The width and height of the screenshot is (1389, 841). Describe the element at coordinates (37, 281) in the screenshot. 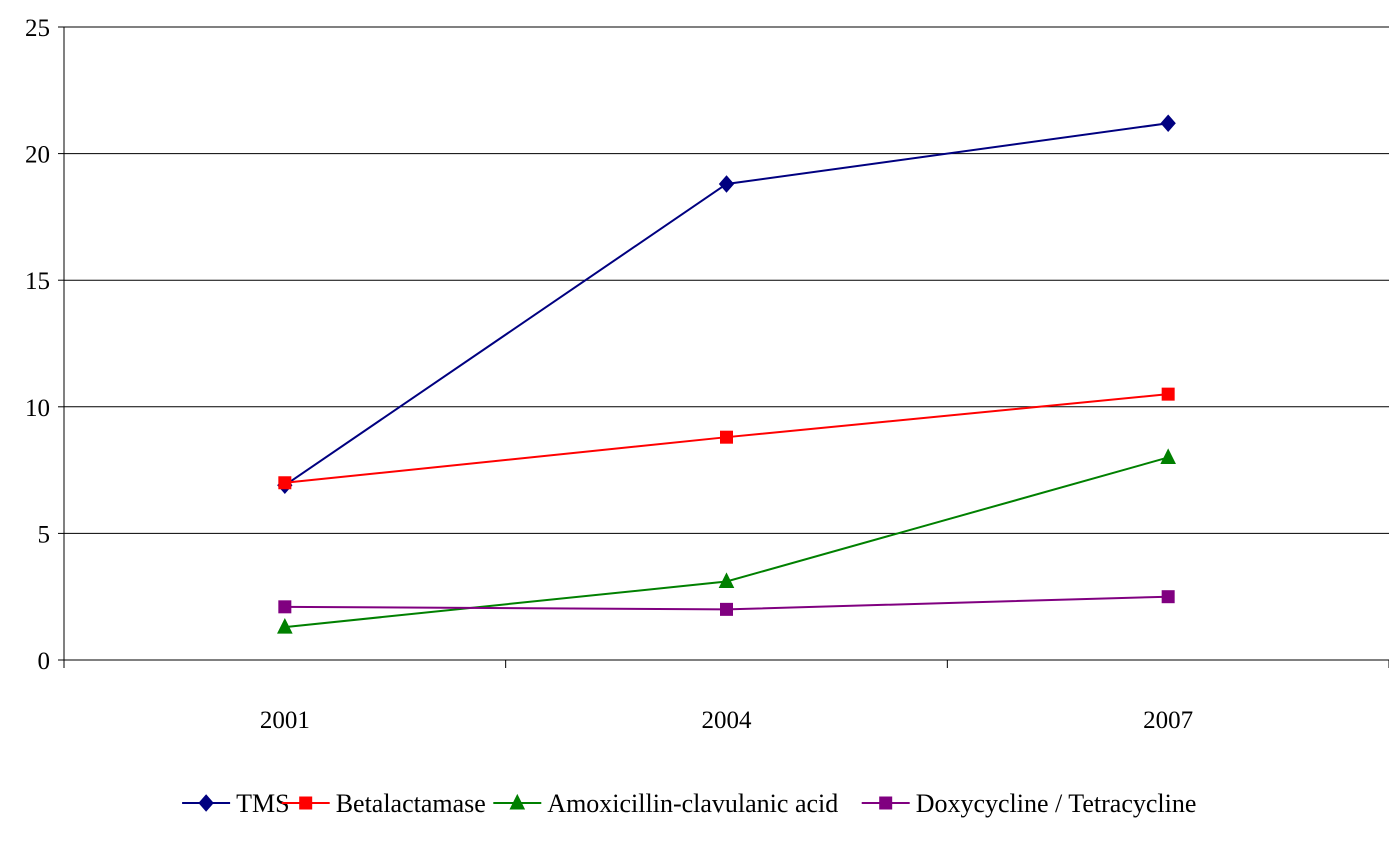

I see `y-tick-label: 15` at that location.